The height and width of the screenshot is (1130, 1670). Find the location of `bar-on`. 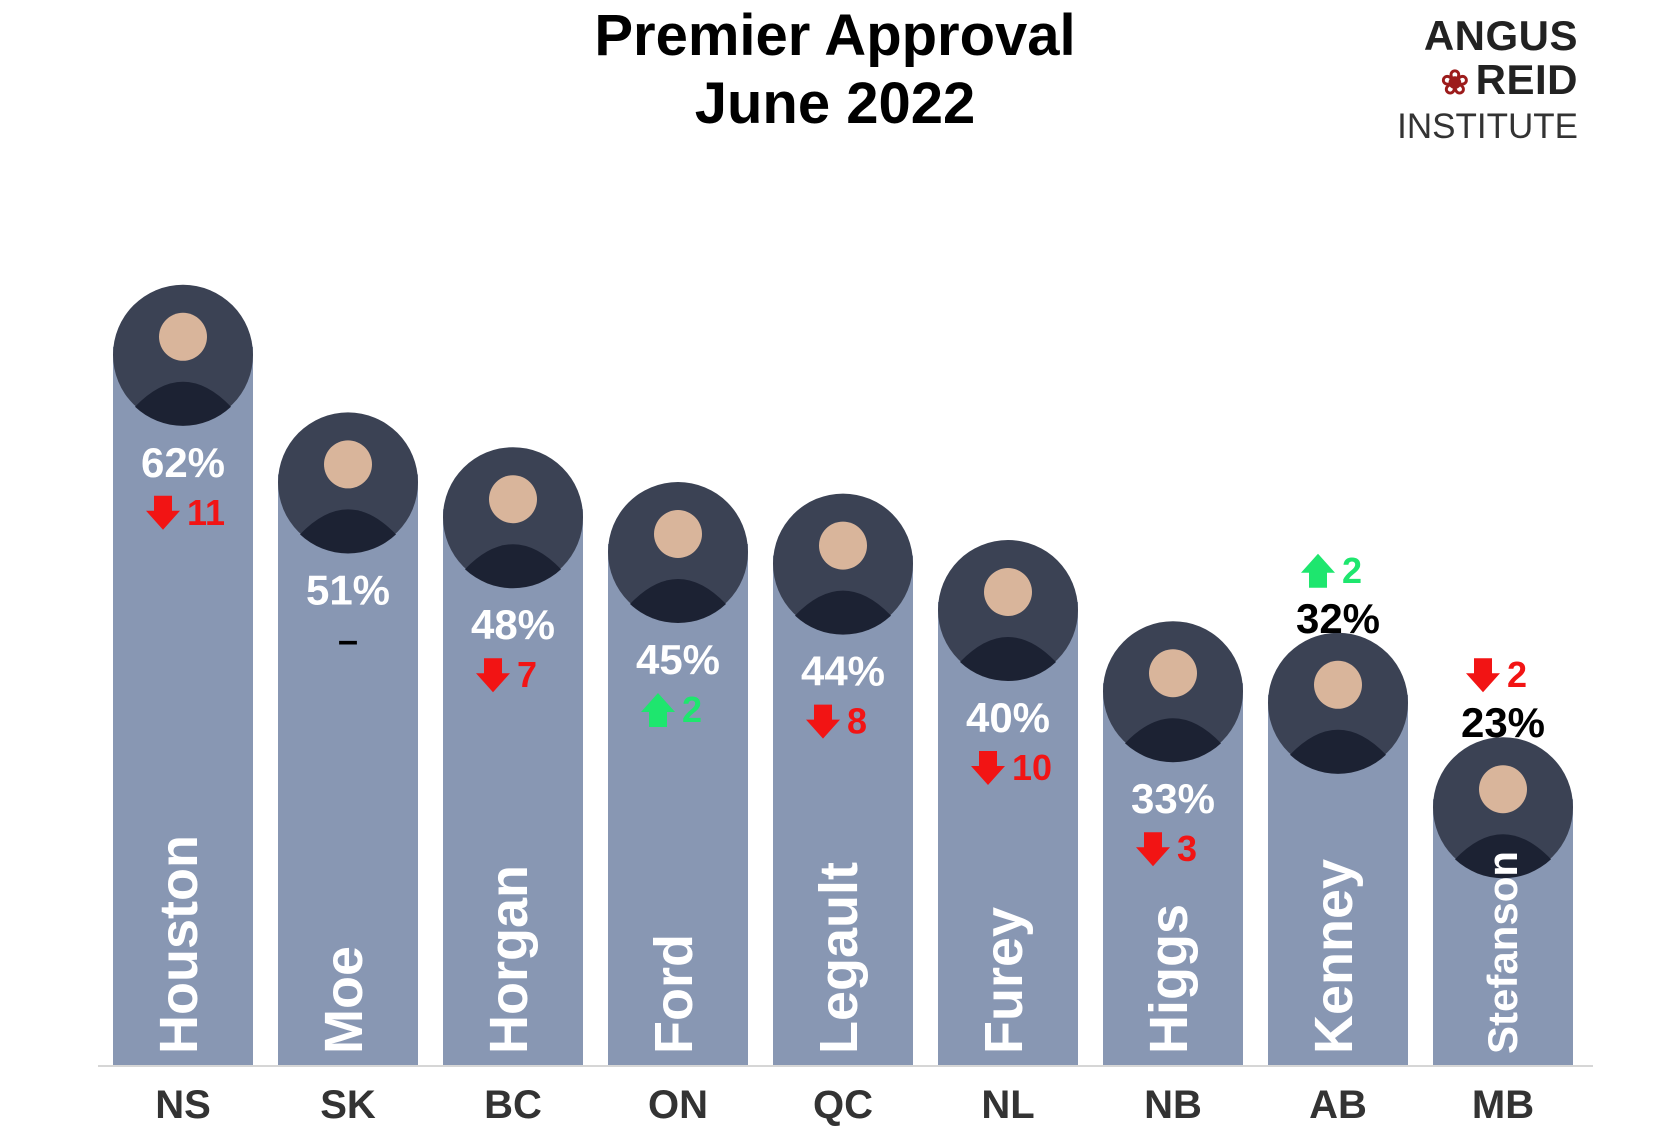

bar-on is located at coordinates (678, 805).